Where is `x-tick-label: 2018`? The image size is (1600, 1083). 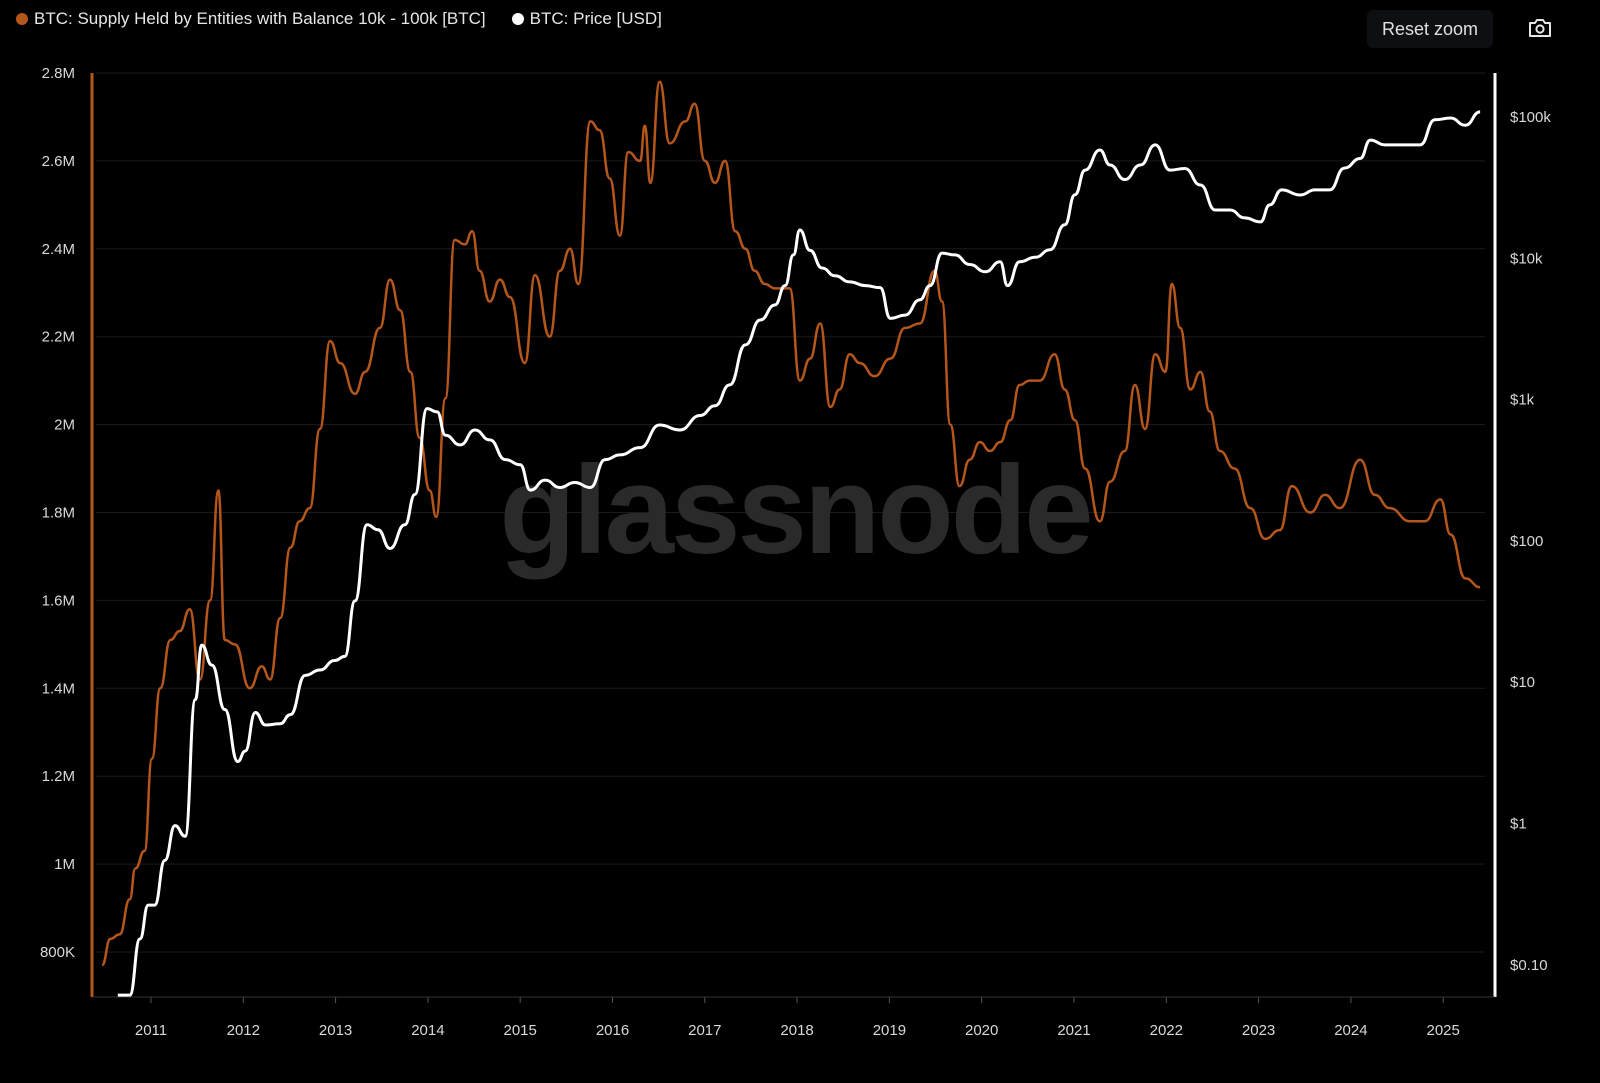 x-tick-label: 2018 is located at coordinates (796, 1030).